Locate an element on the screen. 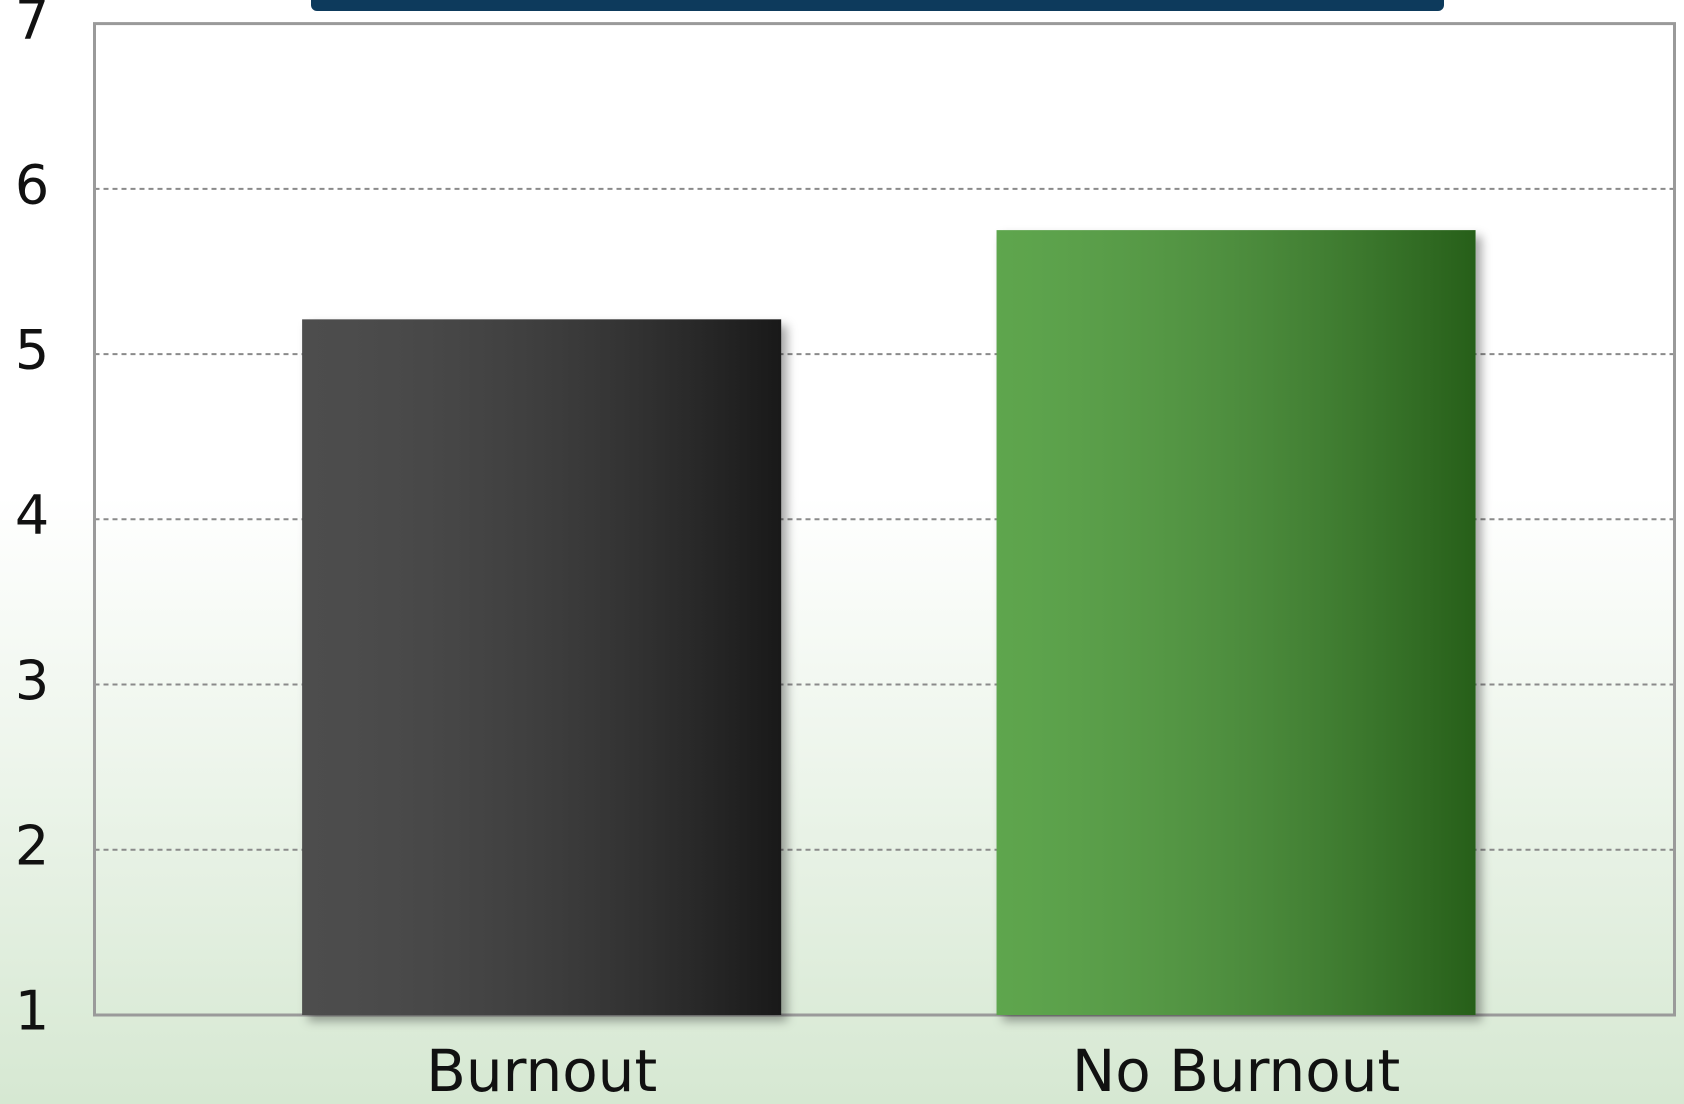 The width and height of the screenshot is (1684, 1104). y-tick-label: 1 is located at coordinates (32, 1011).